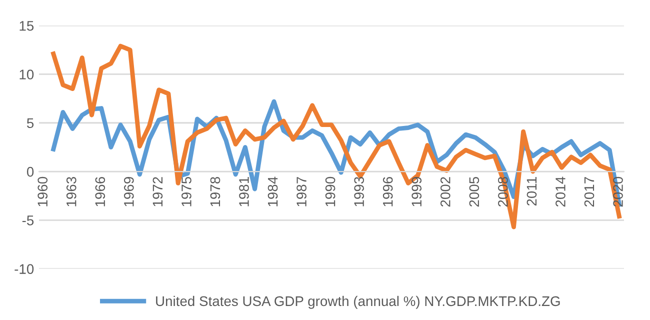  Describe the element at coordinates (359, 191) in the screenshot. I see `x-tick-label: 1993` at that location.